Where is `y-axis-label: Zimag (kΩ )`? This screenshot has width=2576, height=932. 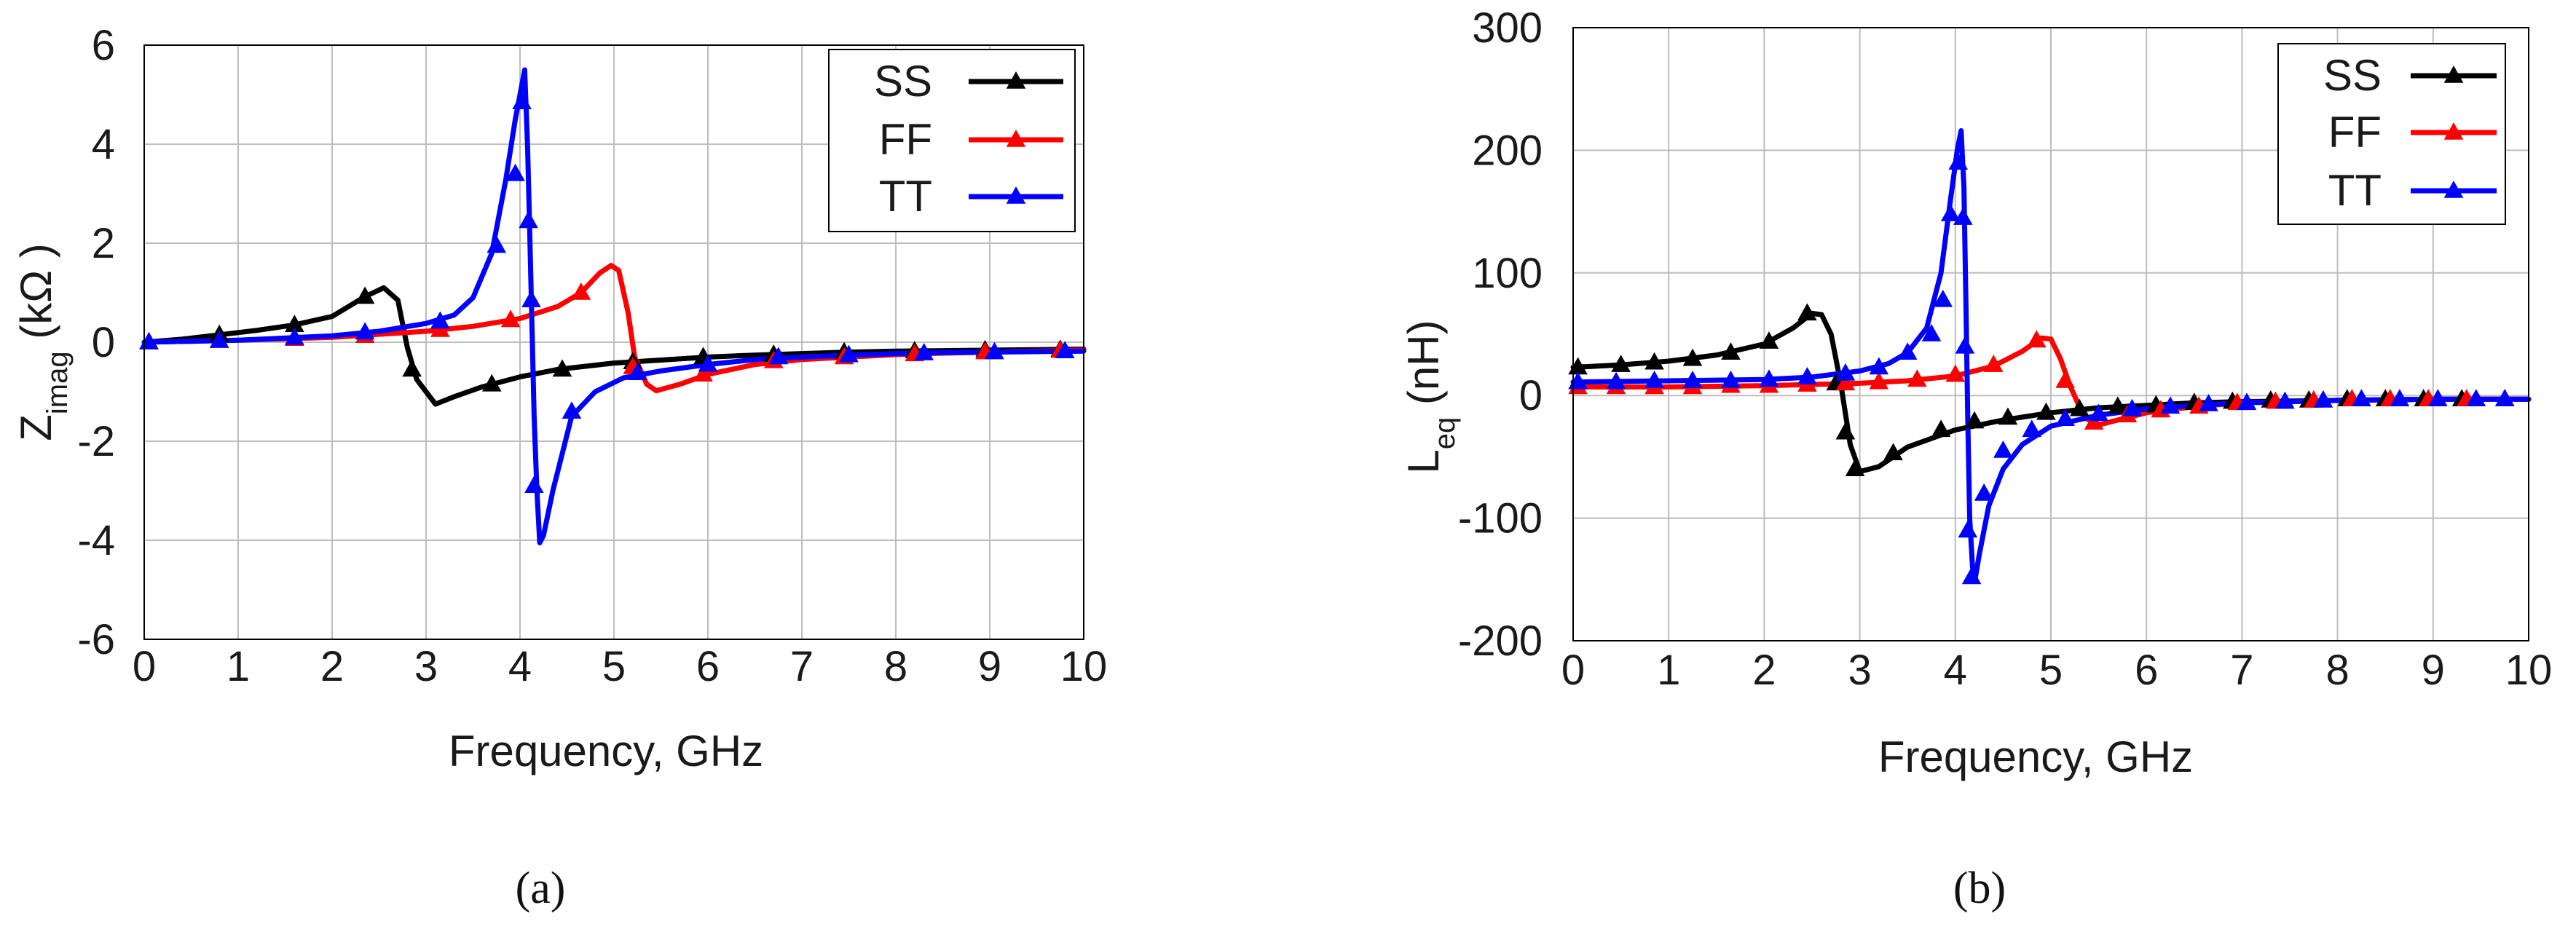
y-axis-label: Zimag (kΩ ) is located at coordinates (43, 342).